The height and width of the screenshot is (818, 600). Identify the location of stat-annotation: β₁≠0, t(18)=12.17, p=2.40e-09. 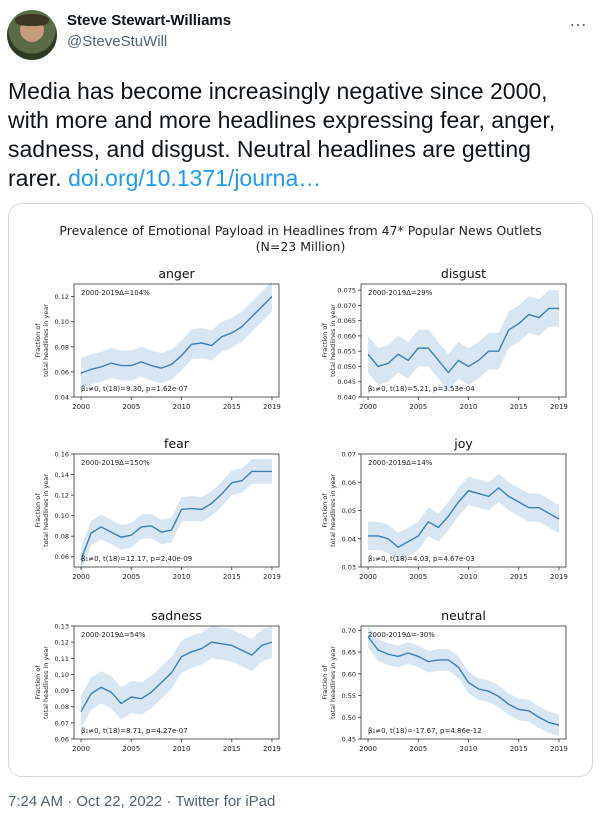
(136, 559).